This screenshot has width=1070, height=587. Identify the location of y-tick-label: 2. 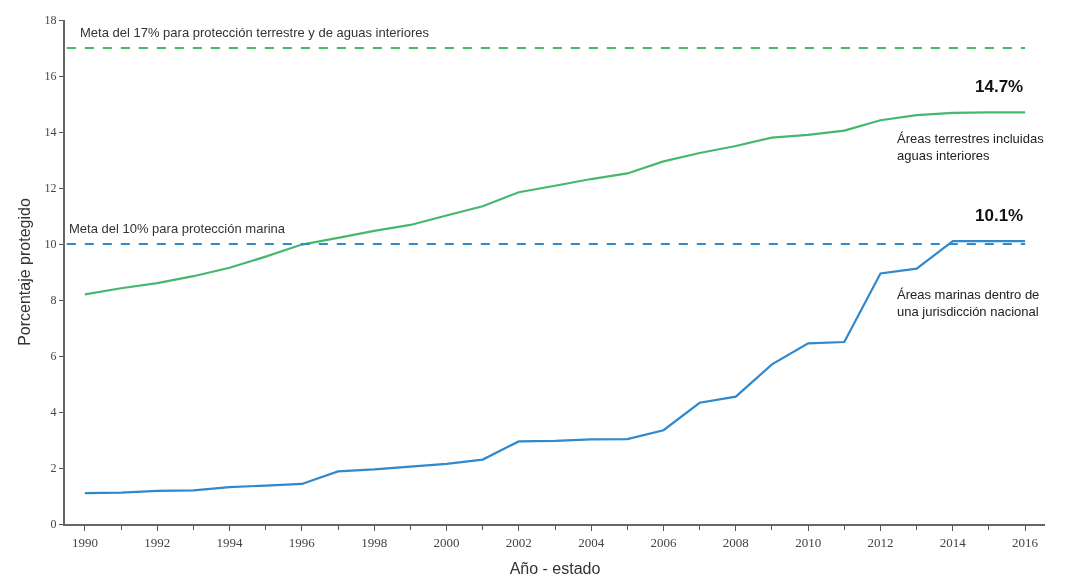
(53, 468).